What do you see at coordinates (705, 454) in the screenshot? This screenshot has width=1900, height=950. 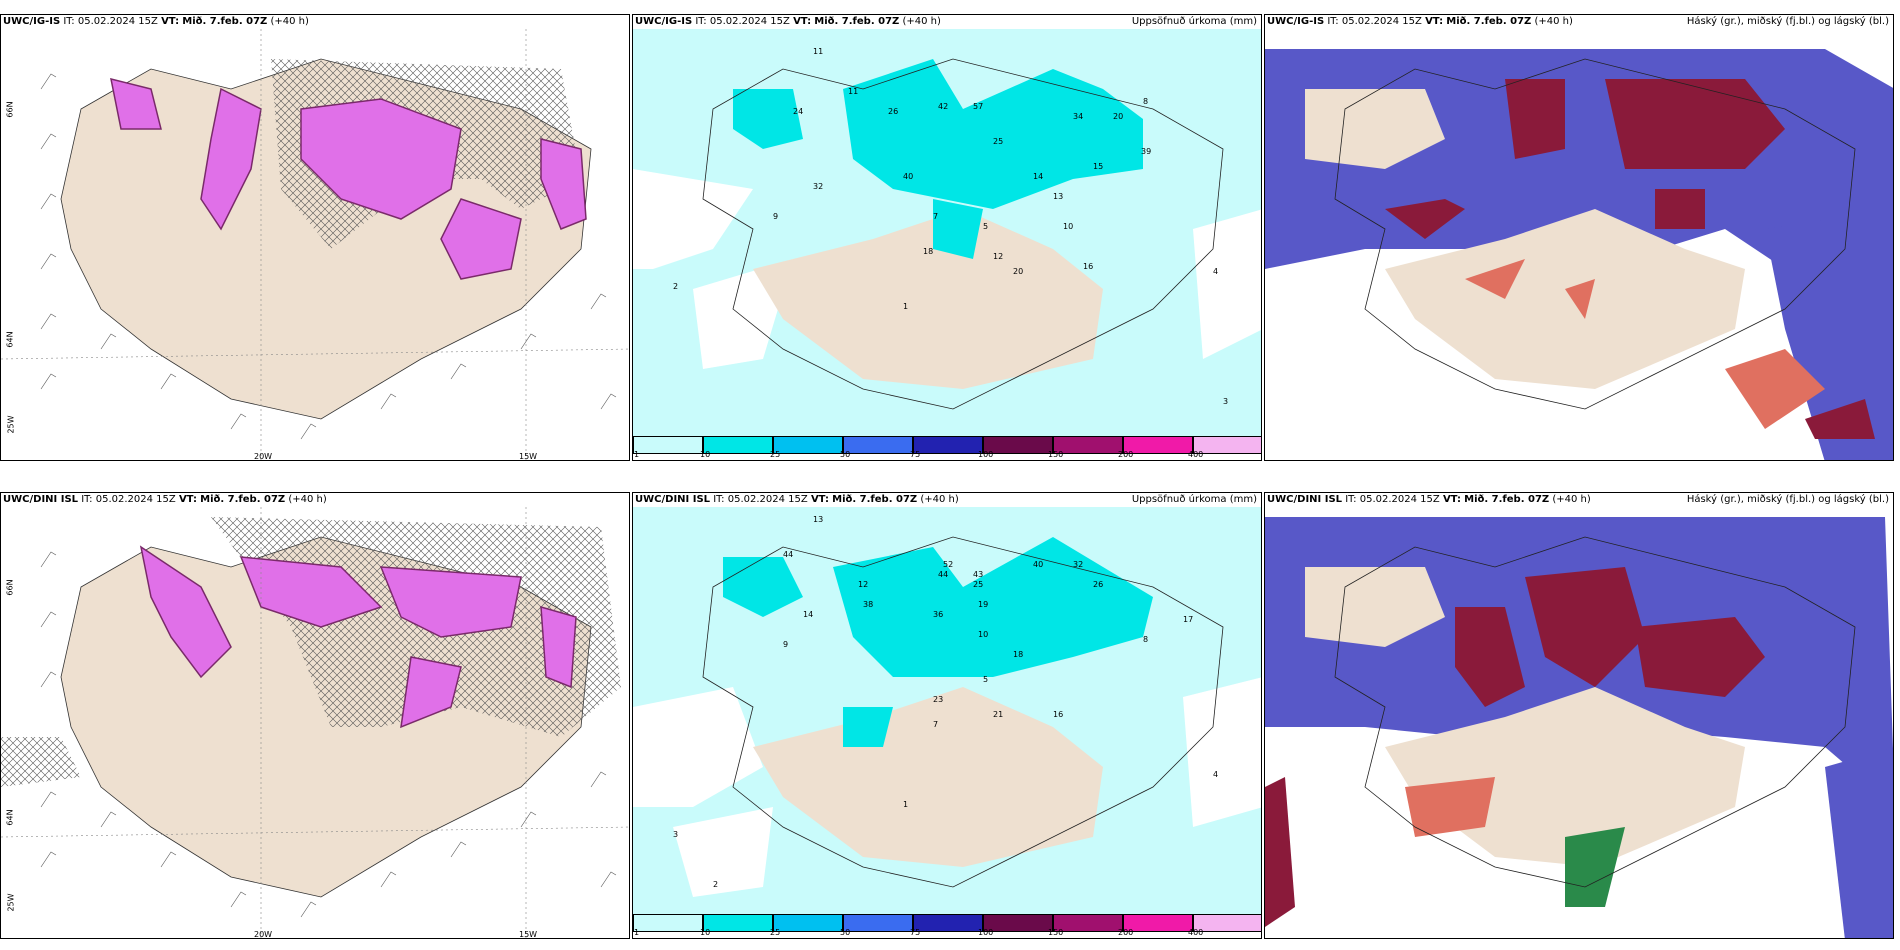 I see `cb-label: 10` at bounding box center [705, 454].